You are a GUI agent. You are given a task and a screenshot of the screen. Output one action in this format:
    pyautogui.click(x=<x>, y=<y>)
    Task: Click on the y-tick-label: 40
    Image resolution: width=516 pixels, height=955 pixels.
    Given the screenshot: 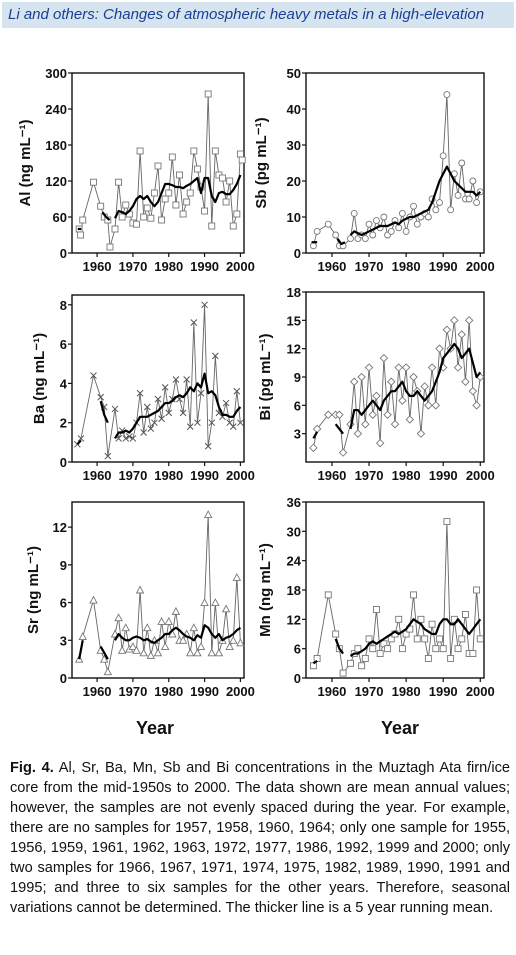 What is the action you would take?
    pyautogui.click(x=294, y=109)
    